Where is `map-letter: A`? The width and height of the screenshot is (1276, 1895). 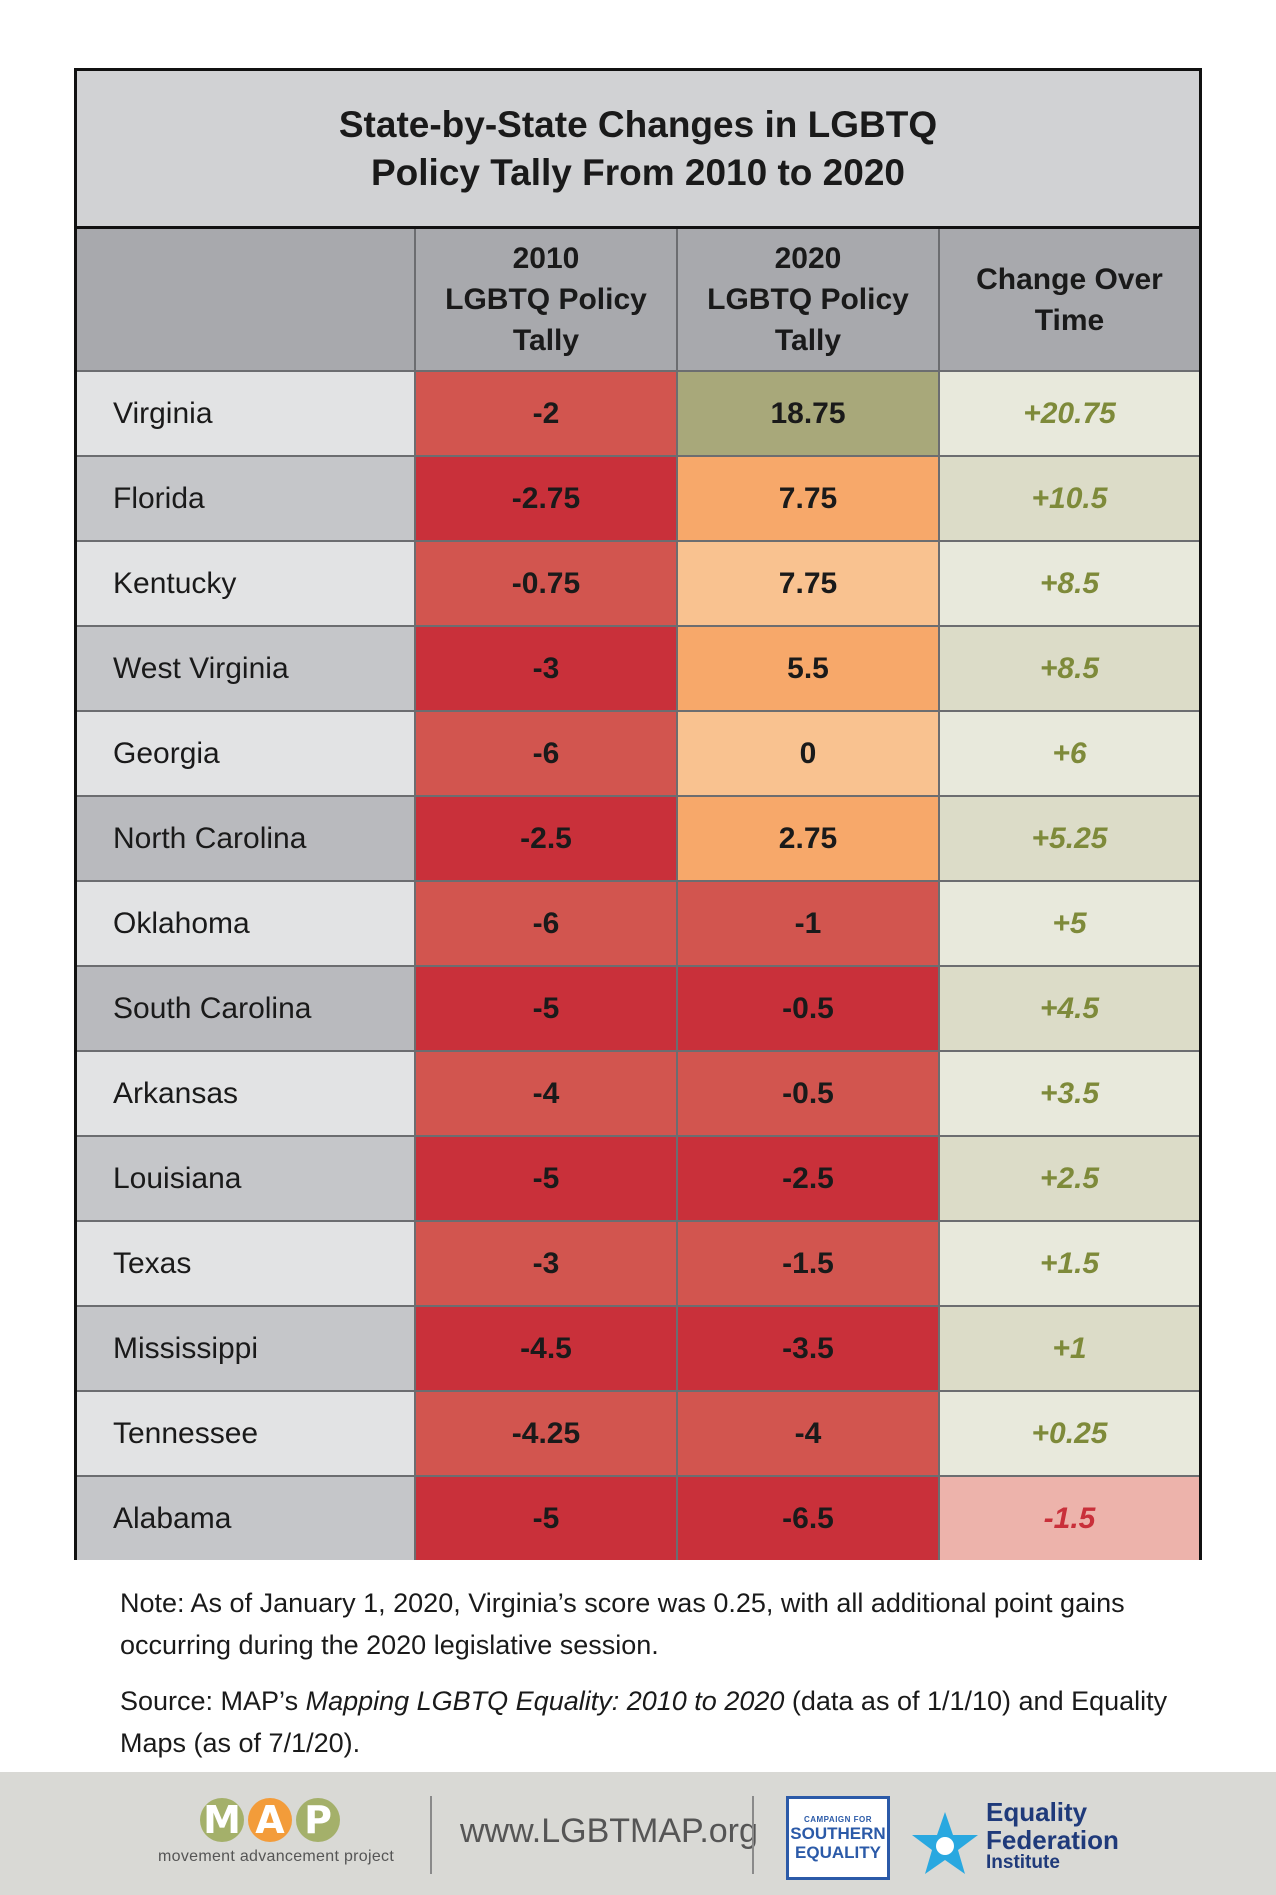
map-letter: A is located at coordinates (270, 1820).